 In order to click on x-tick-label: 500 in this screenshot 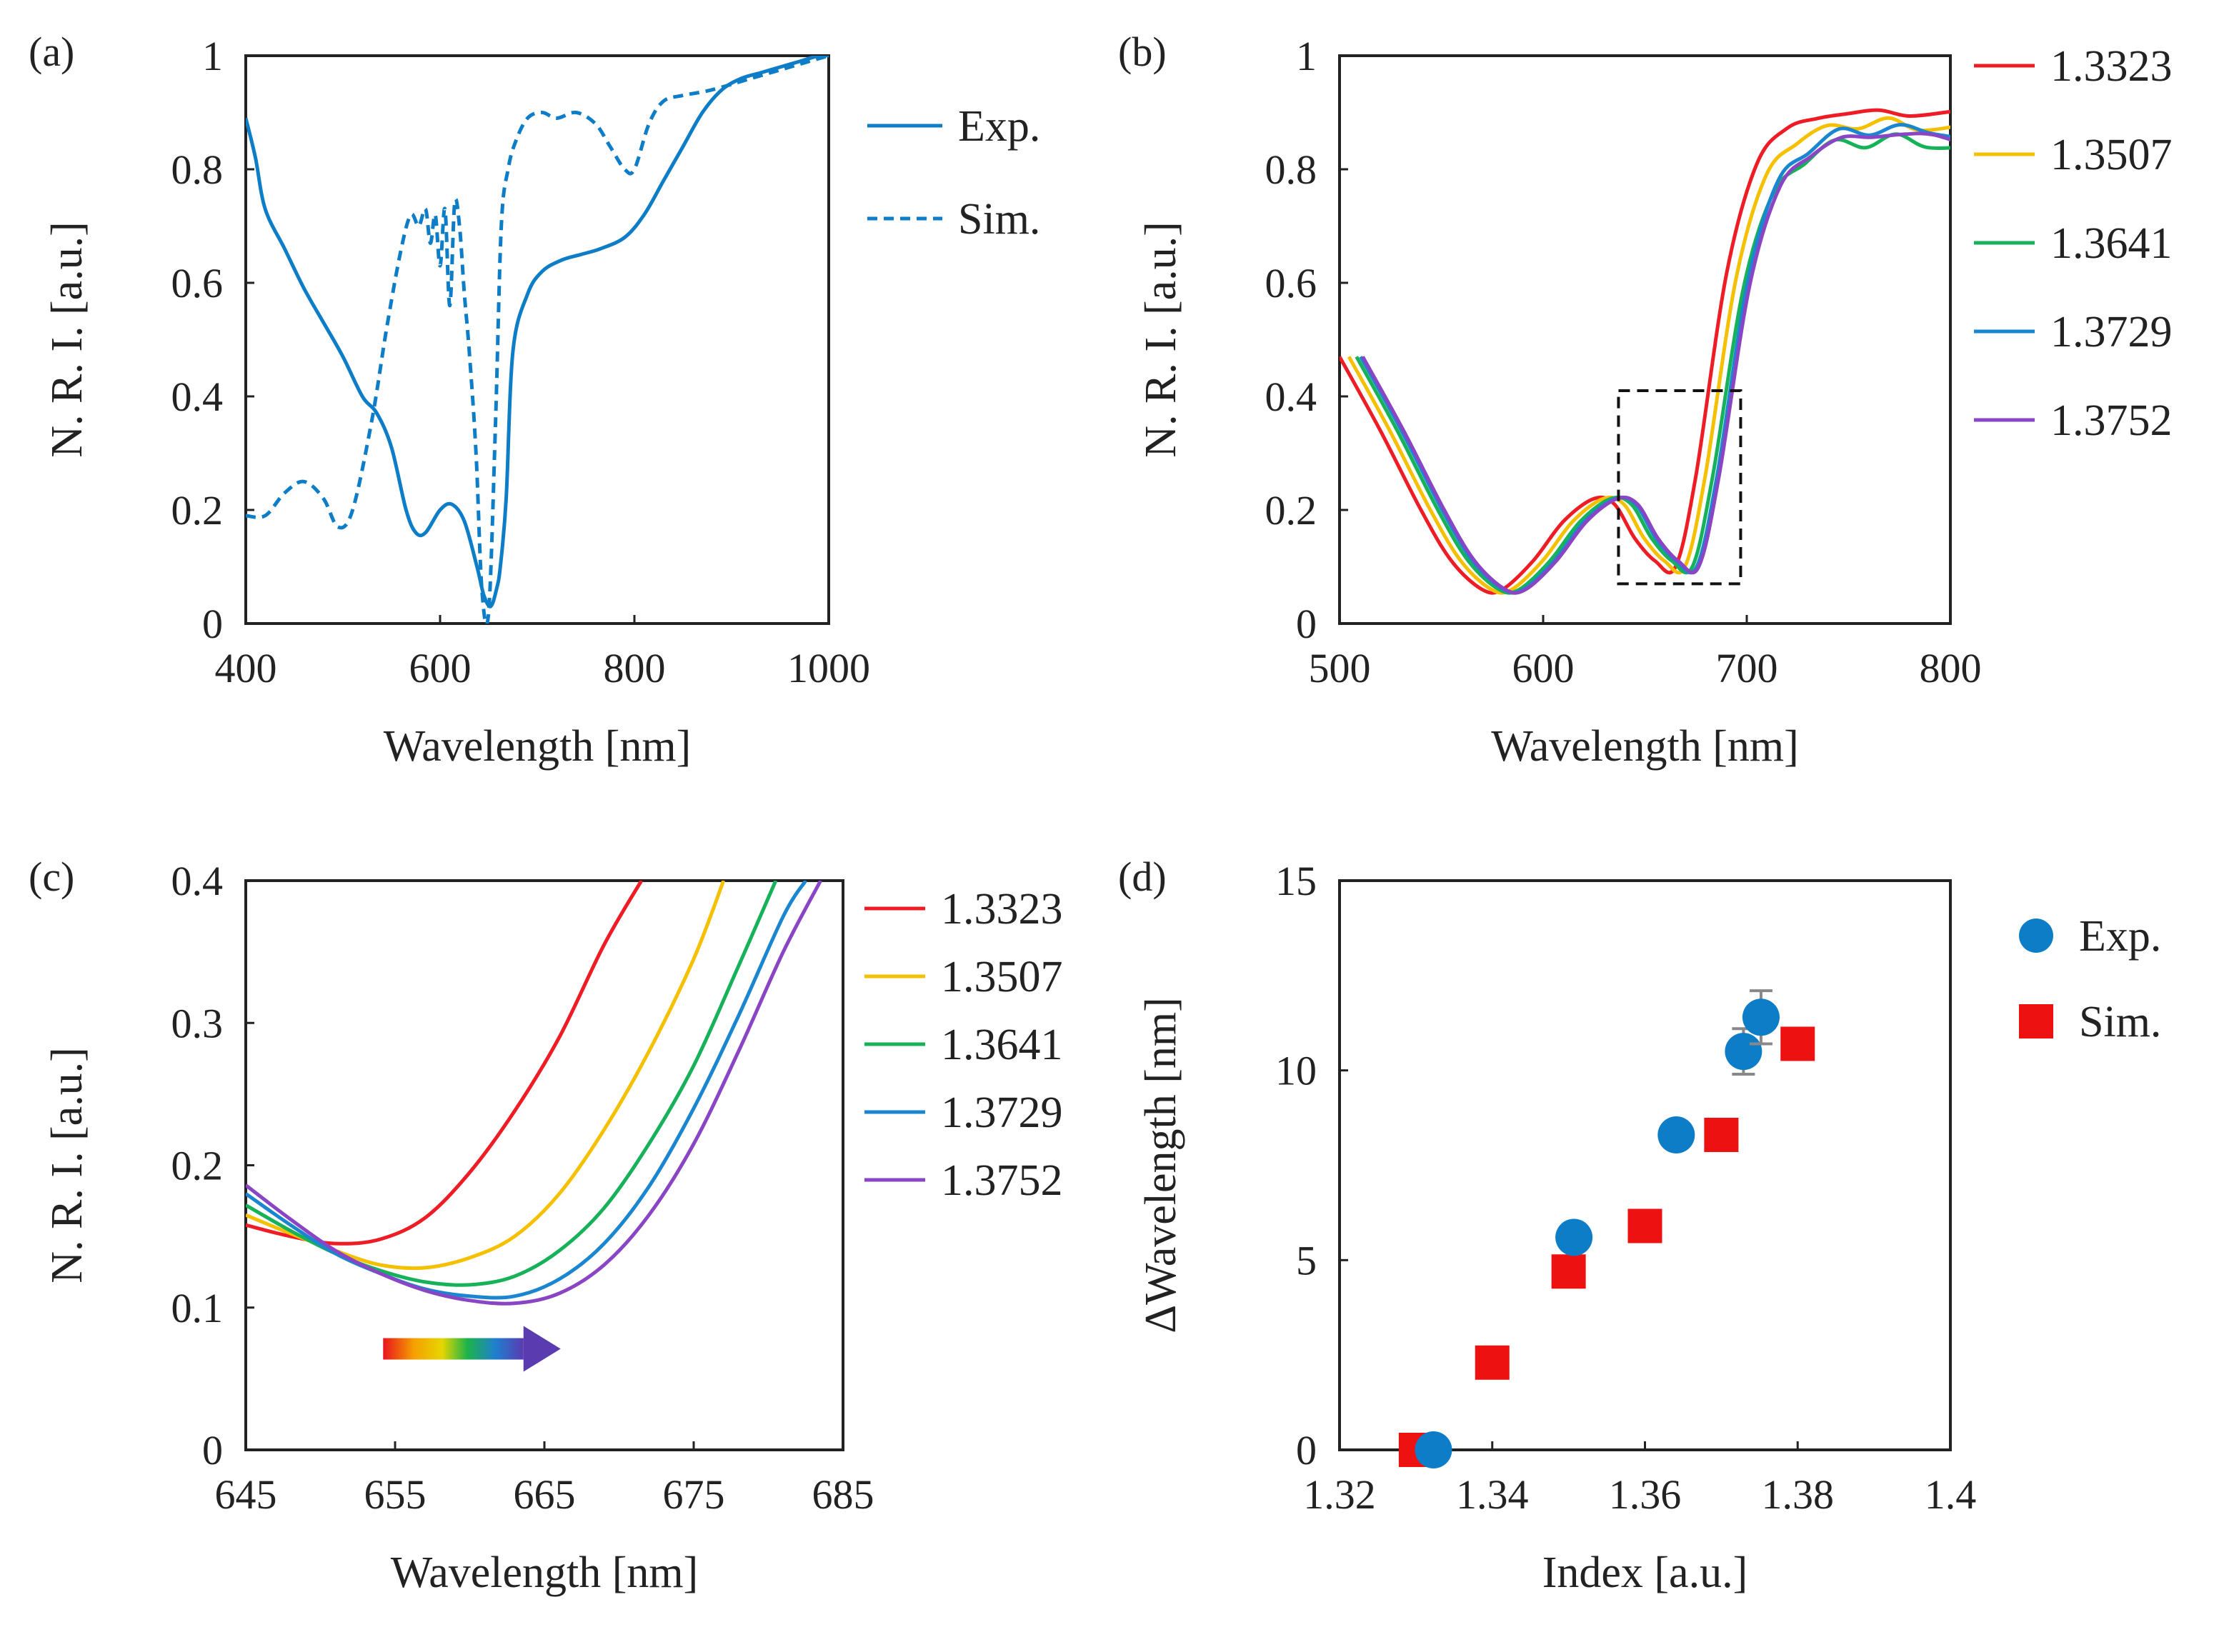, I will do `click(1340, 668)`.